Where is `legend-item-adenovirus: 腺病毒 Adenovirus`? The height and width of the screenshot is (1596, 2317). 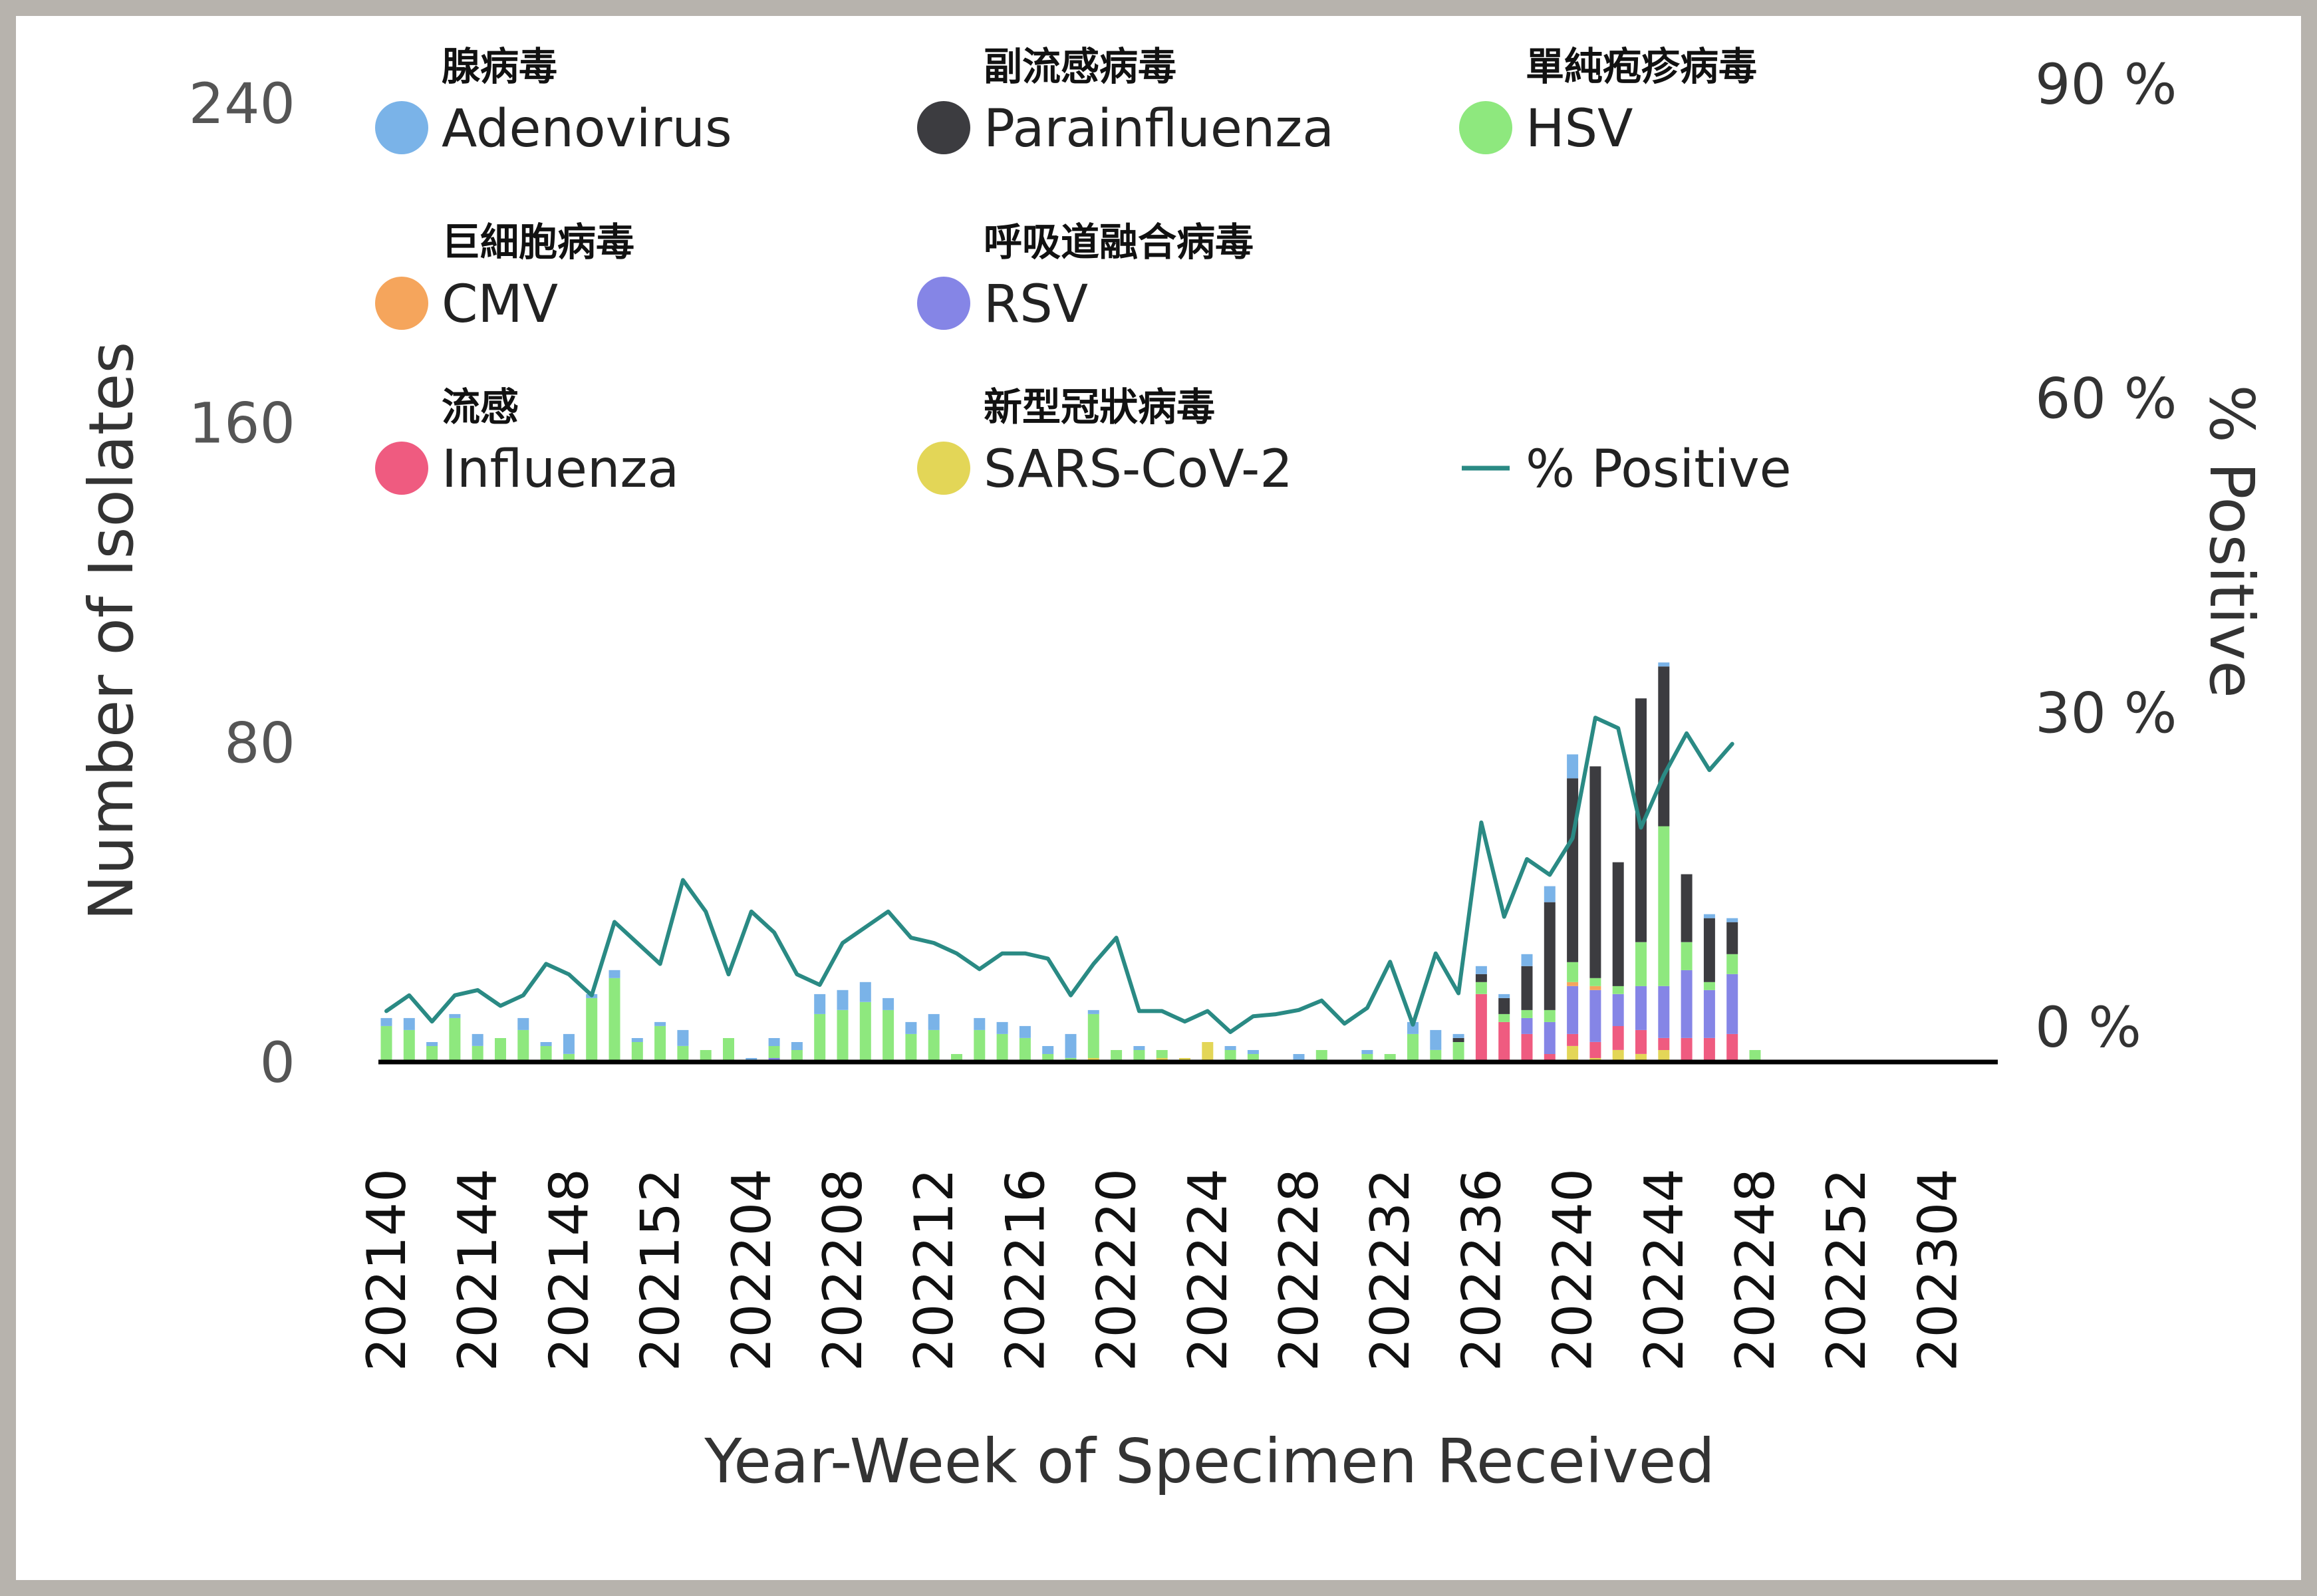
legend-item-adenovirus: 腺病毒 Adenovirus is located at coordinates (553, 101).